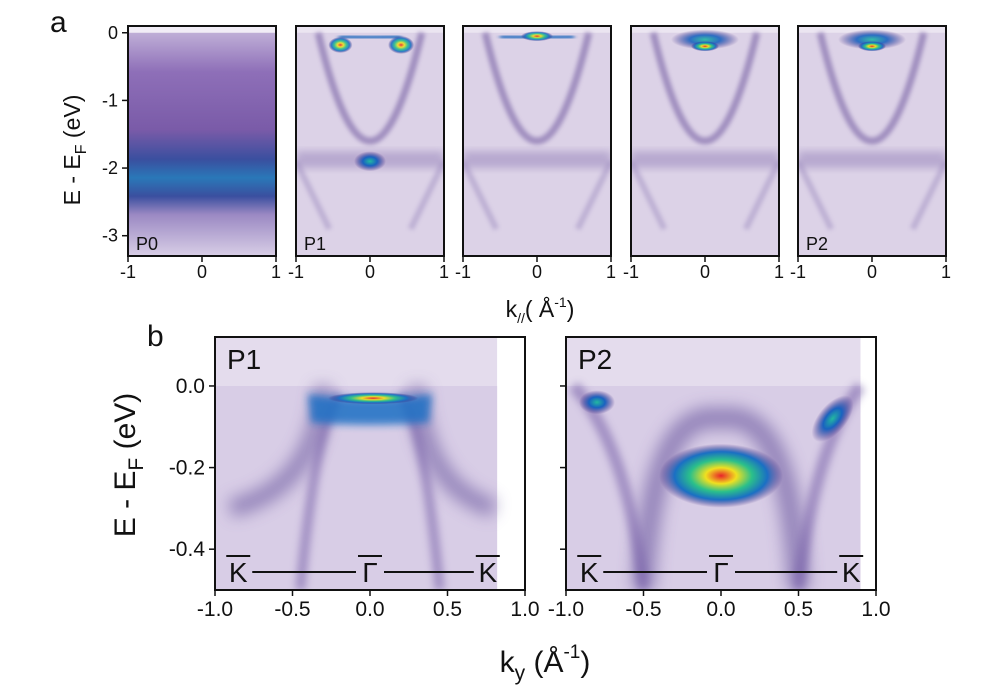 The width and height of the screenshot is (1000, 691). I want to click on y-tick-label: -3, so click(110, 236).